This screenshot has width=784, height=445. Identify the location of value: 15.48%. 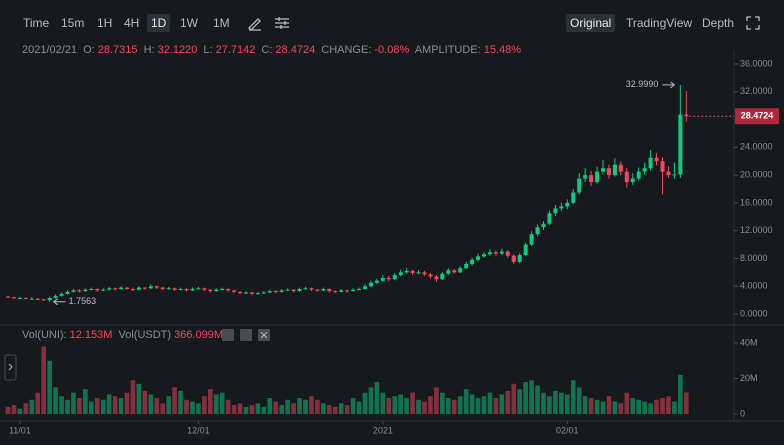
(502, 50).